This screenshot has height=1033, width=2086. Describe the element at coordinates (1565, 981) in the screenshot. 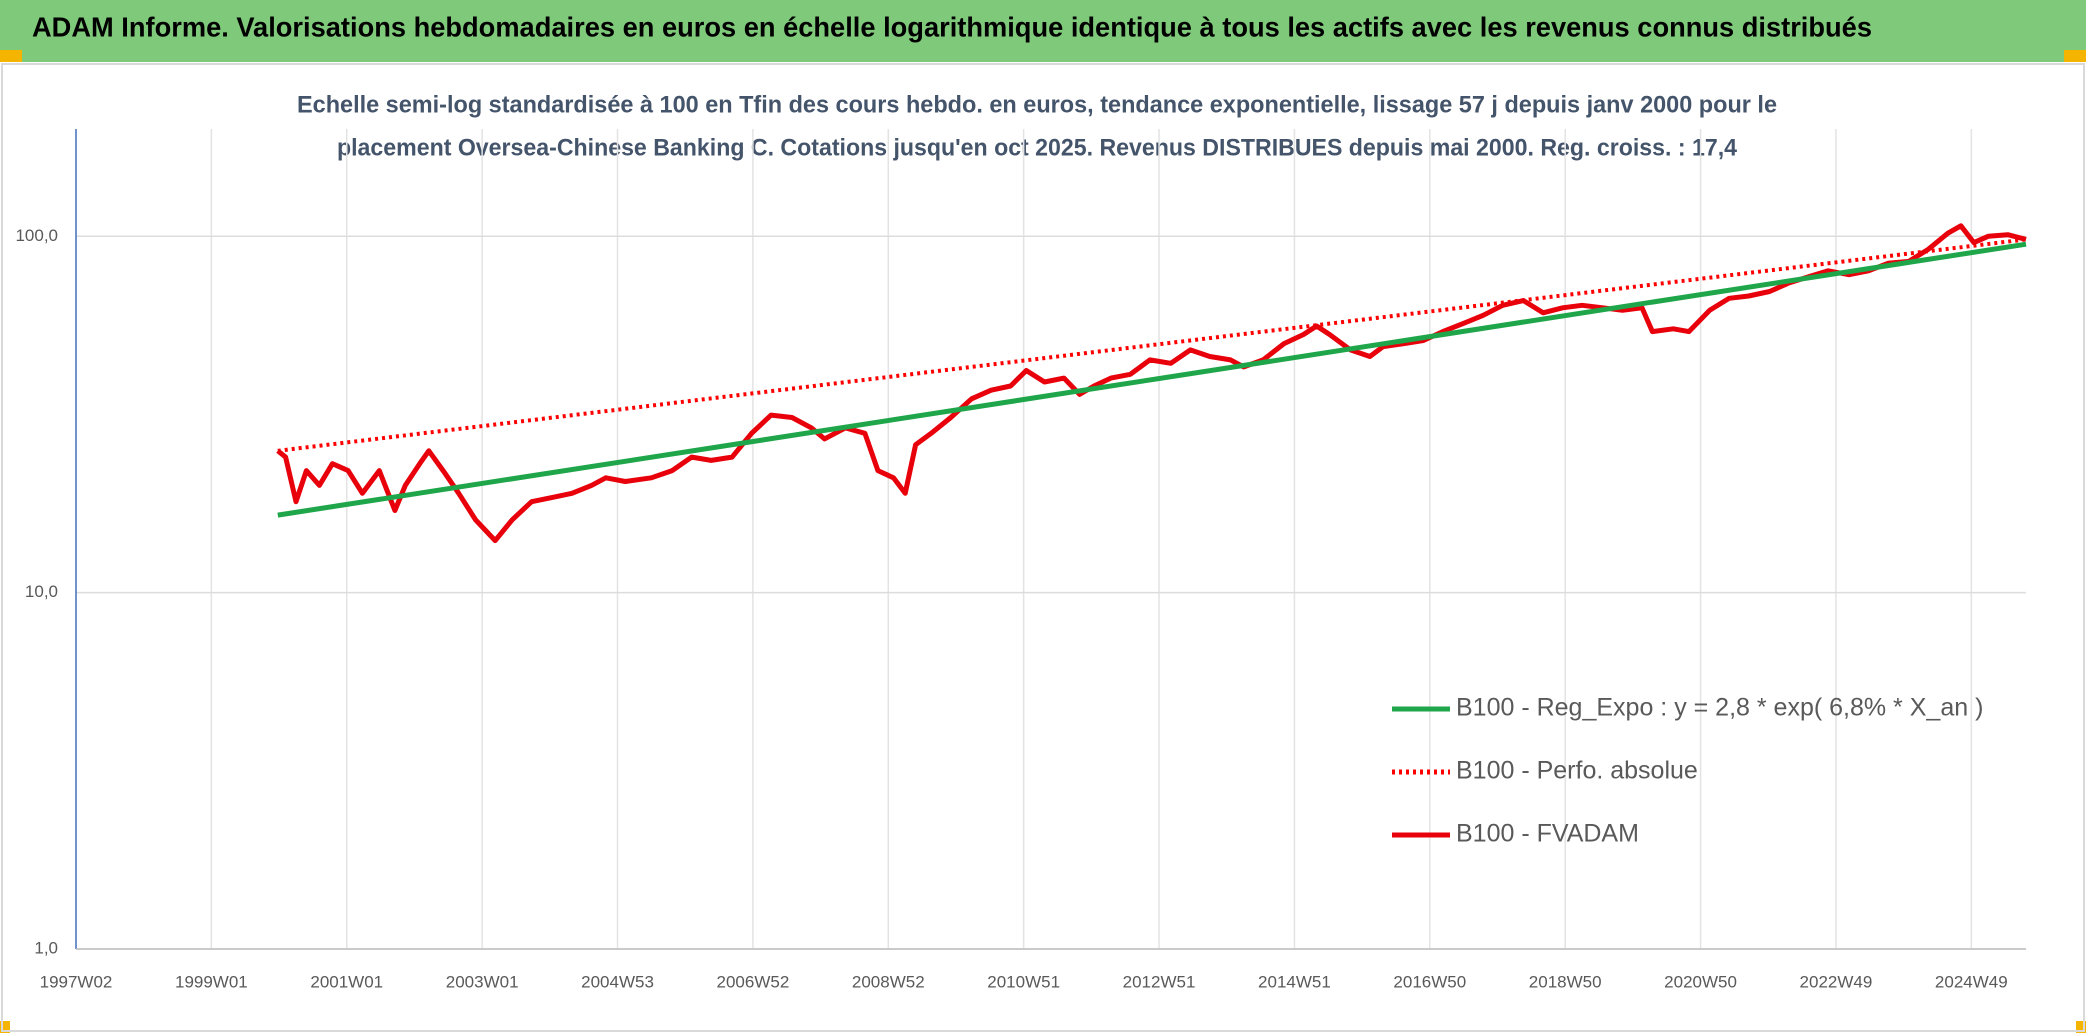

I see `x-tick-label: 2018W50` at that location.